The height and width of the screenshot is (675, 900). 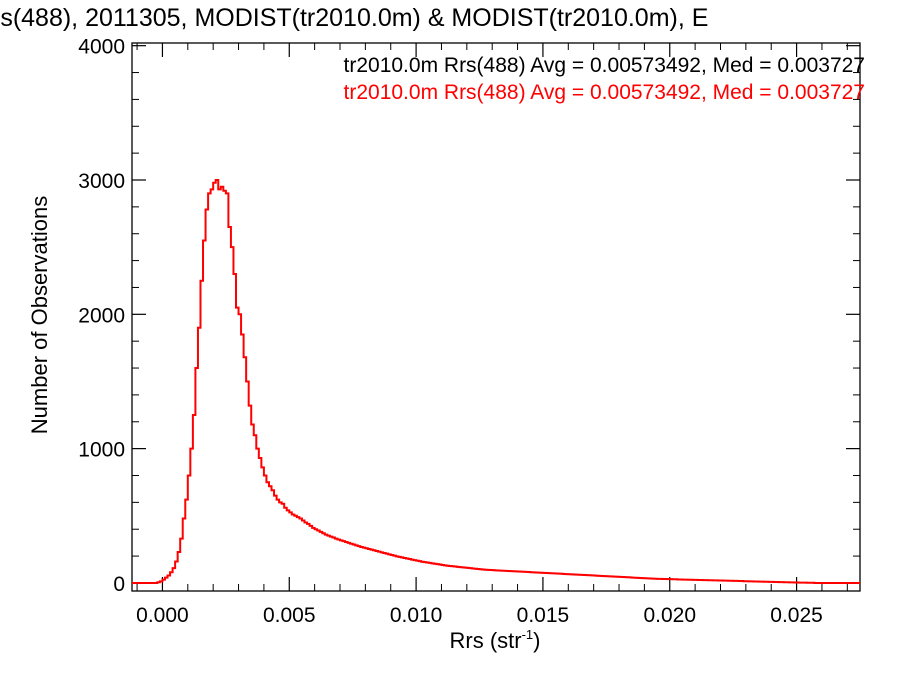 I want to click on x-tick-label: 0.010, so click(x=416, y=615).